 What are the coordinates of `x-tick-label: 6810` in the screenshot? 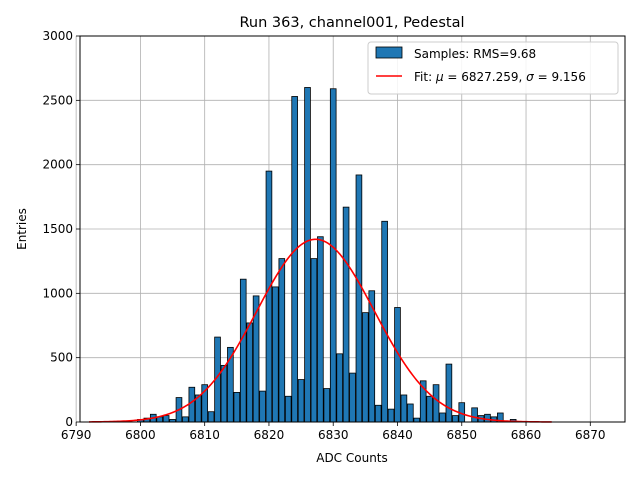 It's located at (204, 435).